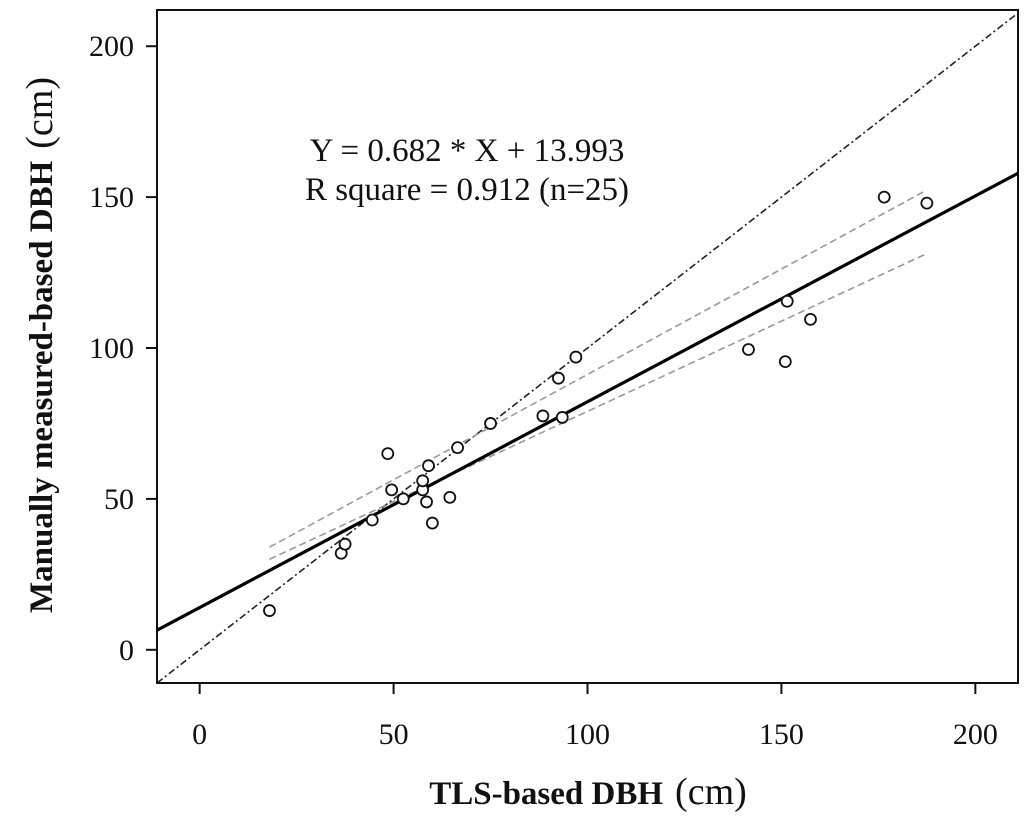  What do you see at coordinates (42, 386) in the screenshot?
I see `y-axis-label: Manually measured-based DBH` at bounding box center [42, 386].